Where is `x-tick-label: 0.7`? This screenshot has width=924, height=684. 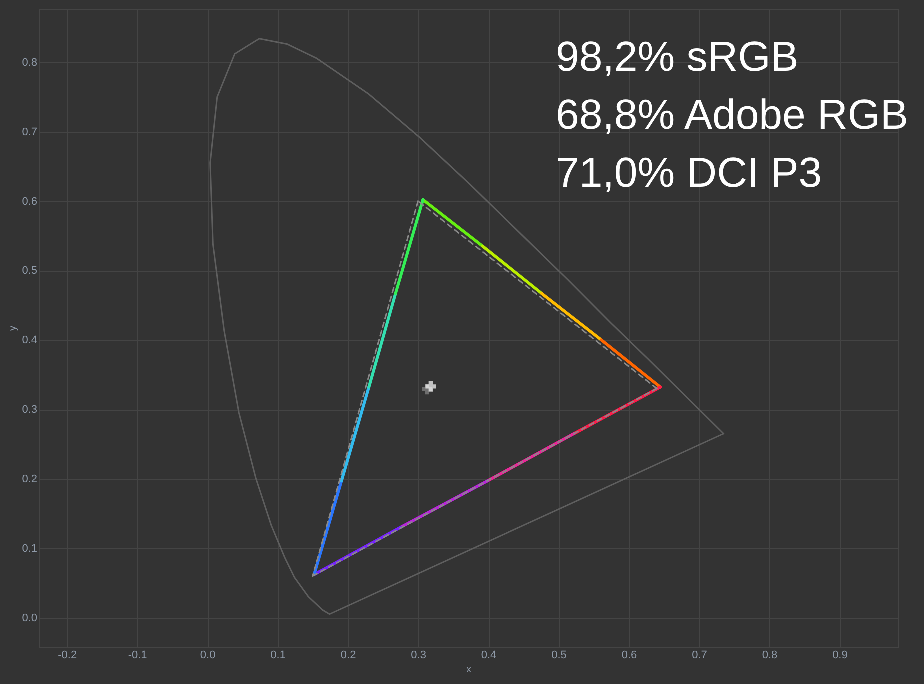 x-tick-label: 0.7 is located at coordinates (700, 656).